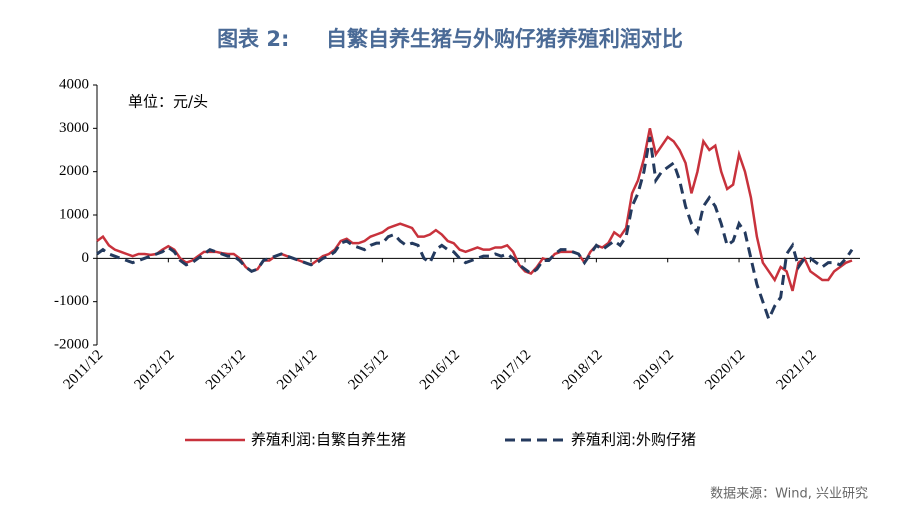 The image size is (900, 514). I want to click on unit-annotation: 单位：元/头, so click(168, 102).